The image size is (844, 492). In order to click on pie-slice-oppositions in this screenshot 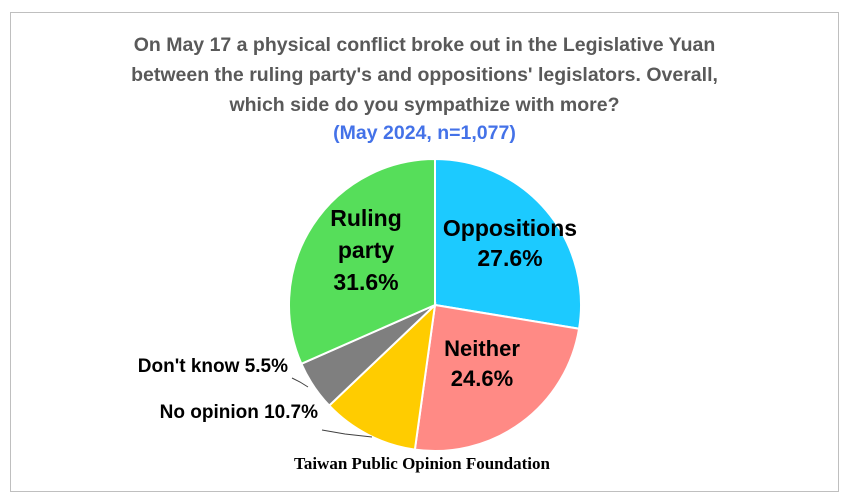, I will do `click(508, 243)`.